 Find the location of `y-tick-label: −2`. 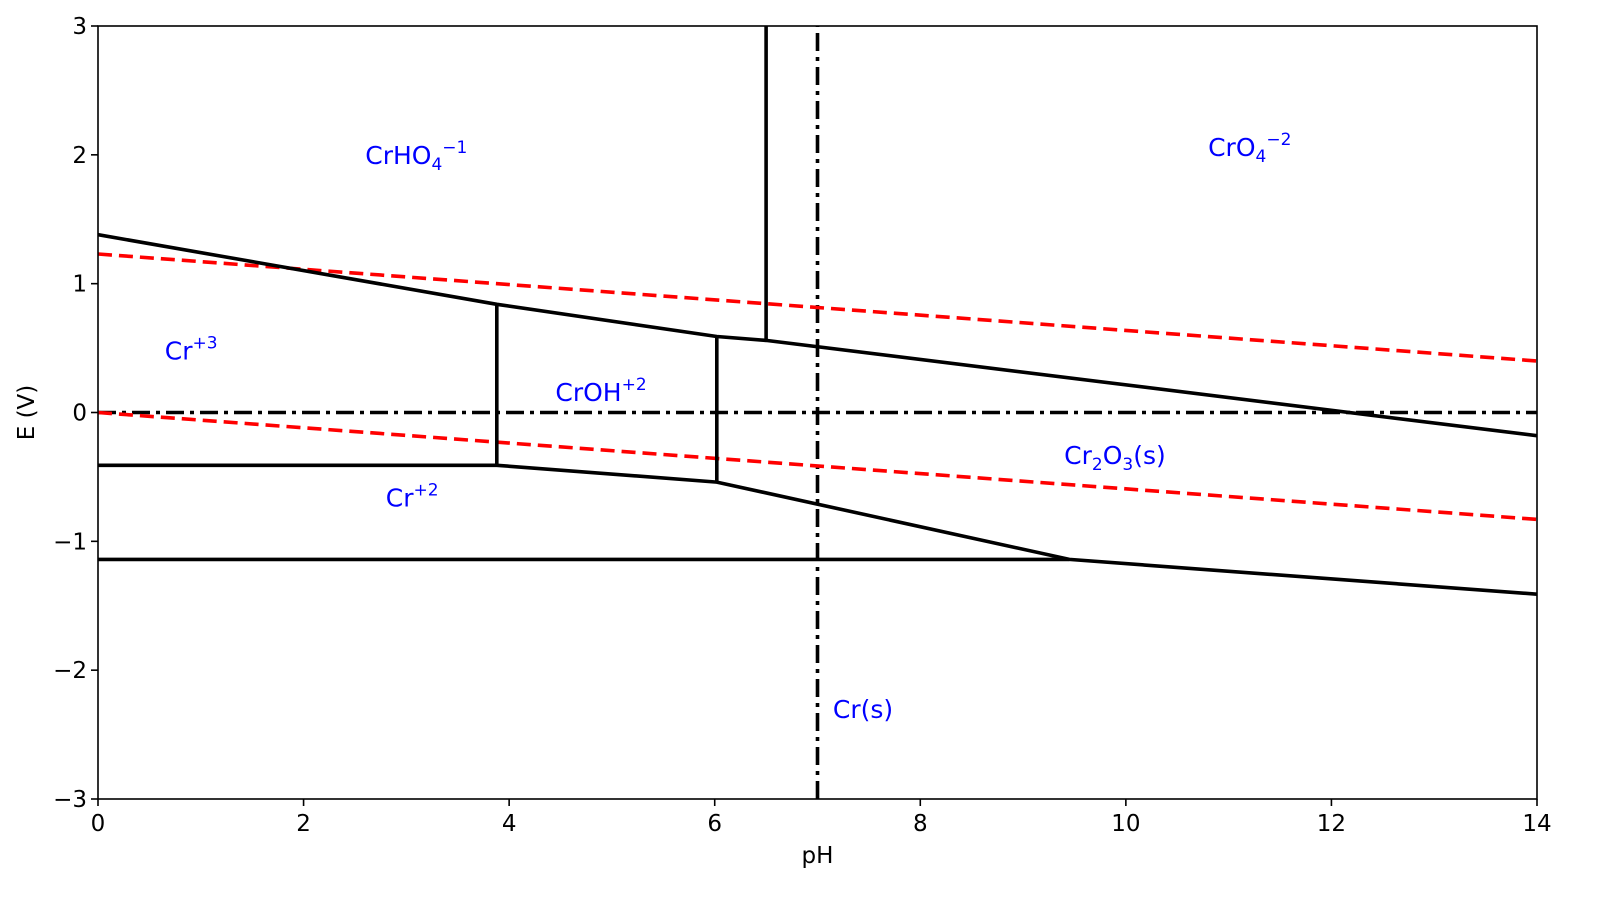

y-tick-label: −2 is located at coordinates (70, 671).